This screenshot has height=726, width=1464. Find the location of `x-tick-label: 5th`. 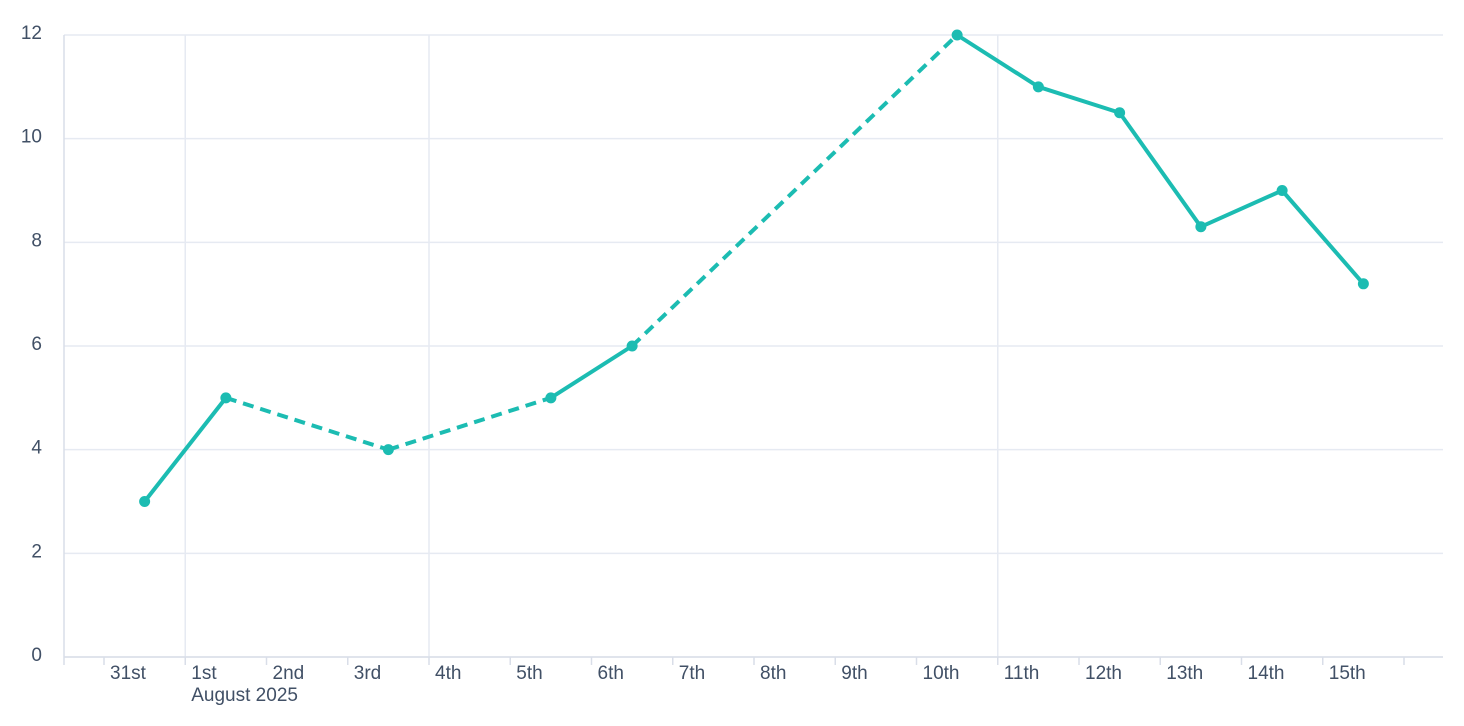

x-tick-label: 5th is located at coordinates (529, 673).